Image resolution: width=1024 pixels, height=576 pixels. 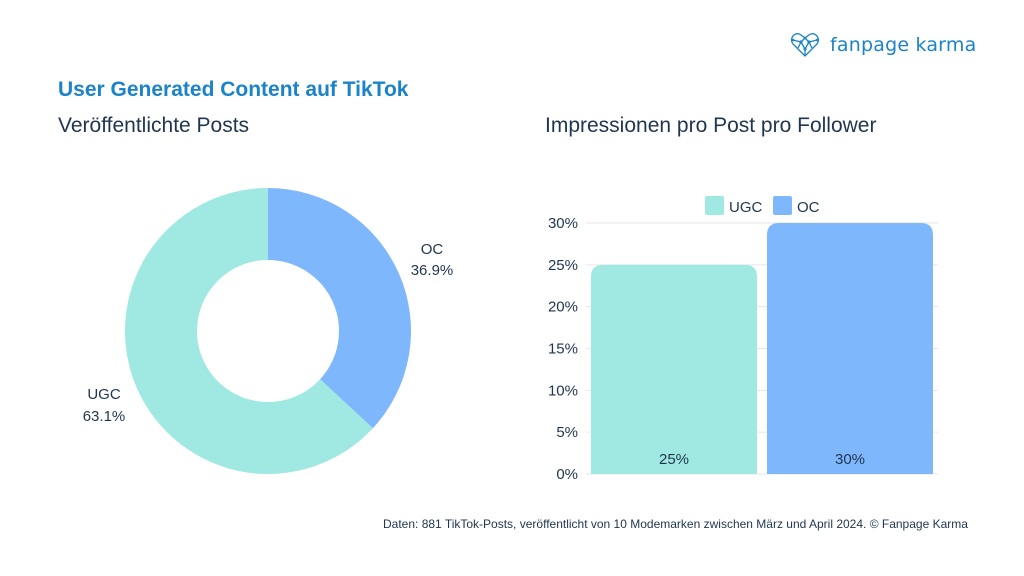 I want to click on donut-value-ugc: 63.1%, so click(x=104, y=416).